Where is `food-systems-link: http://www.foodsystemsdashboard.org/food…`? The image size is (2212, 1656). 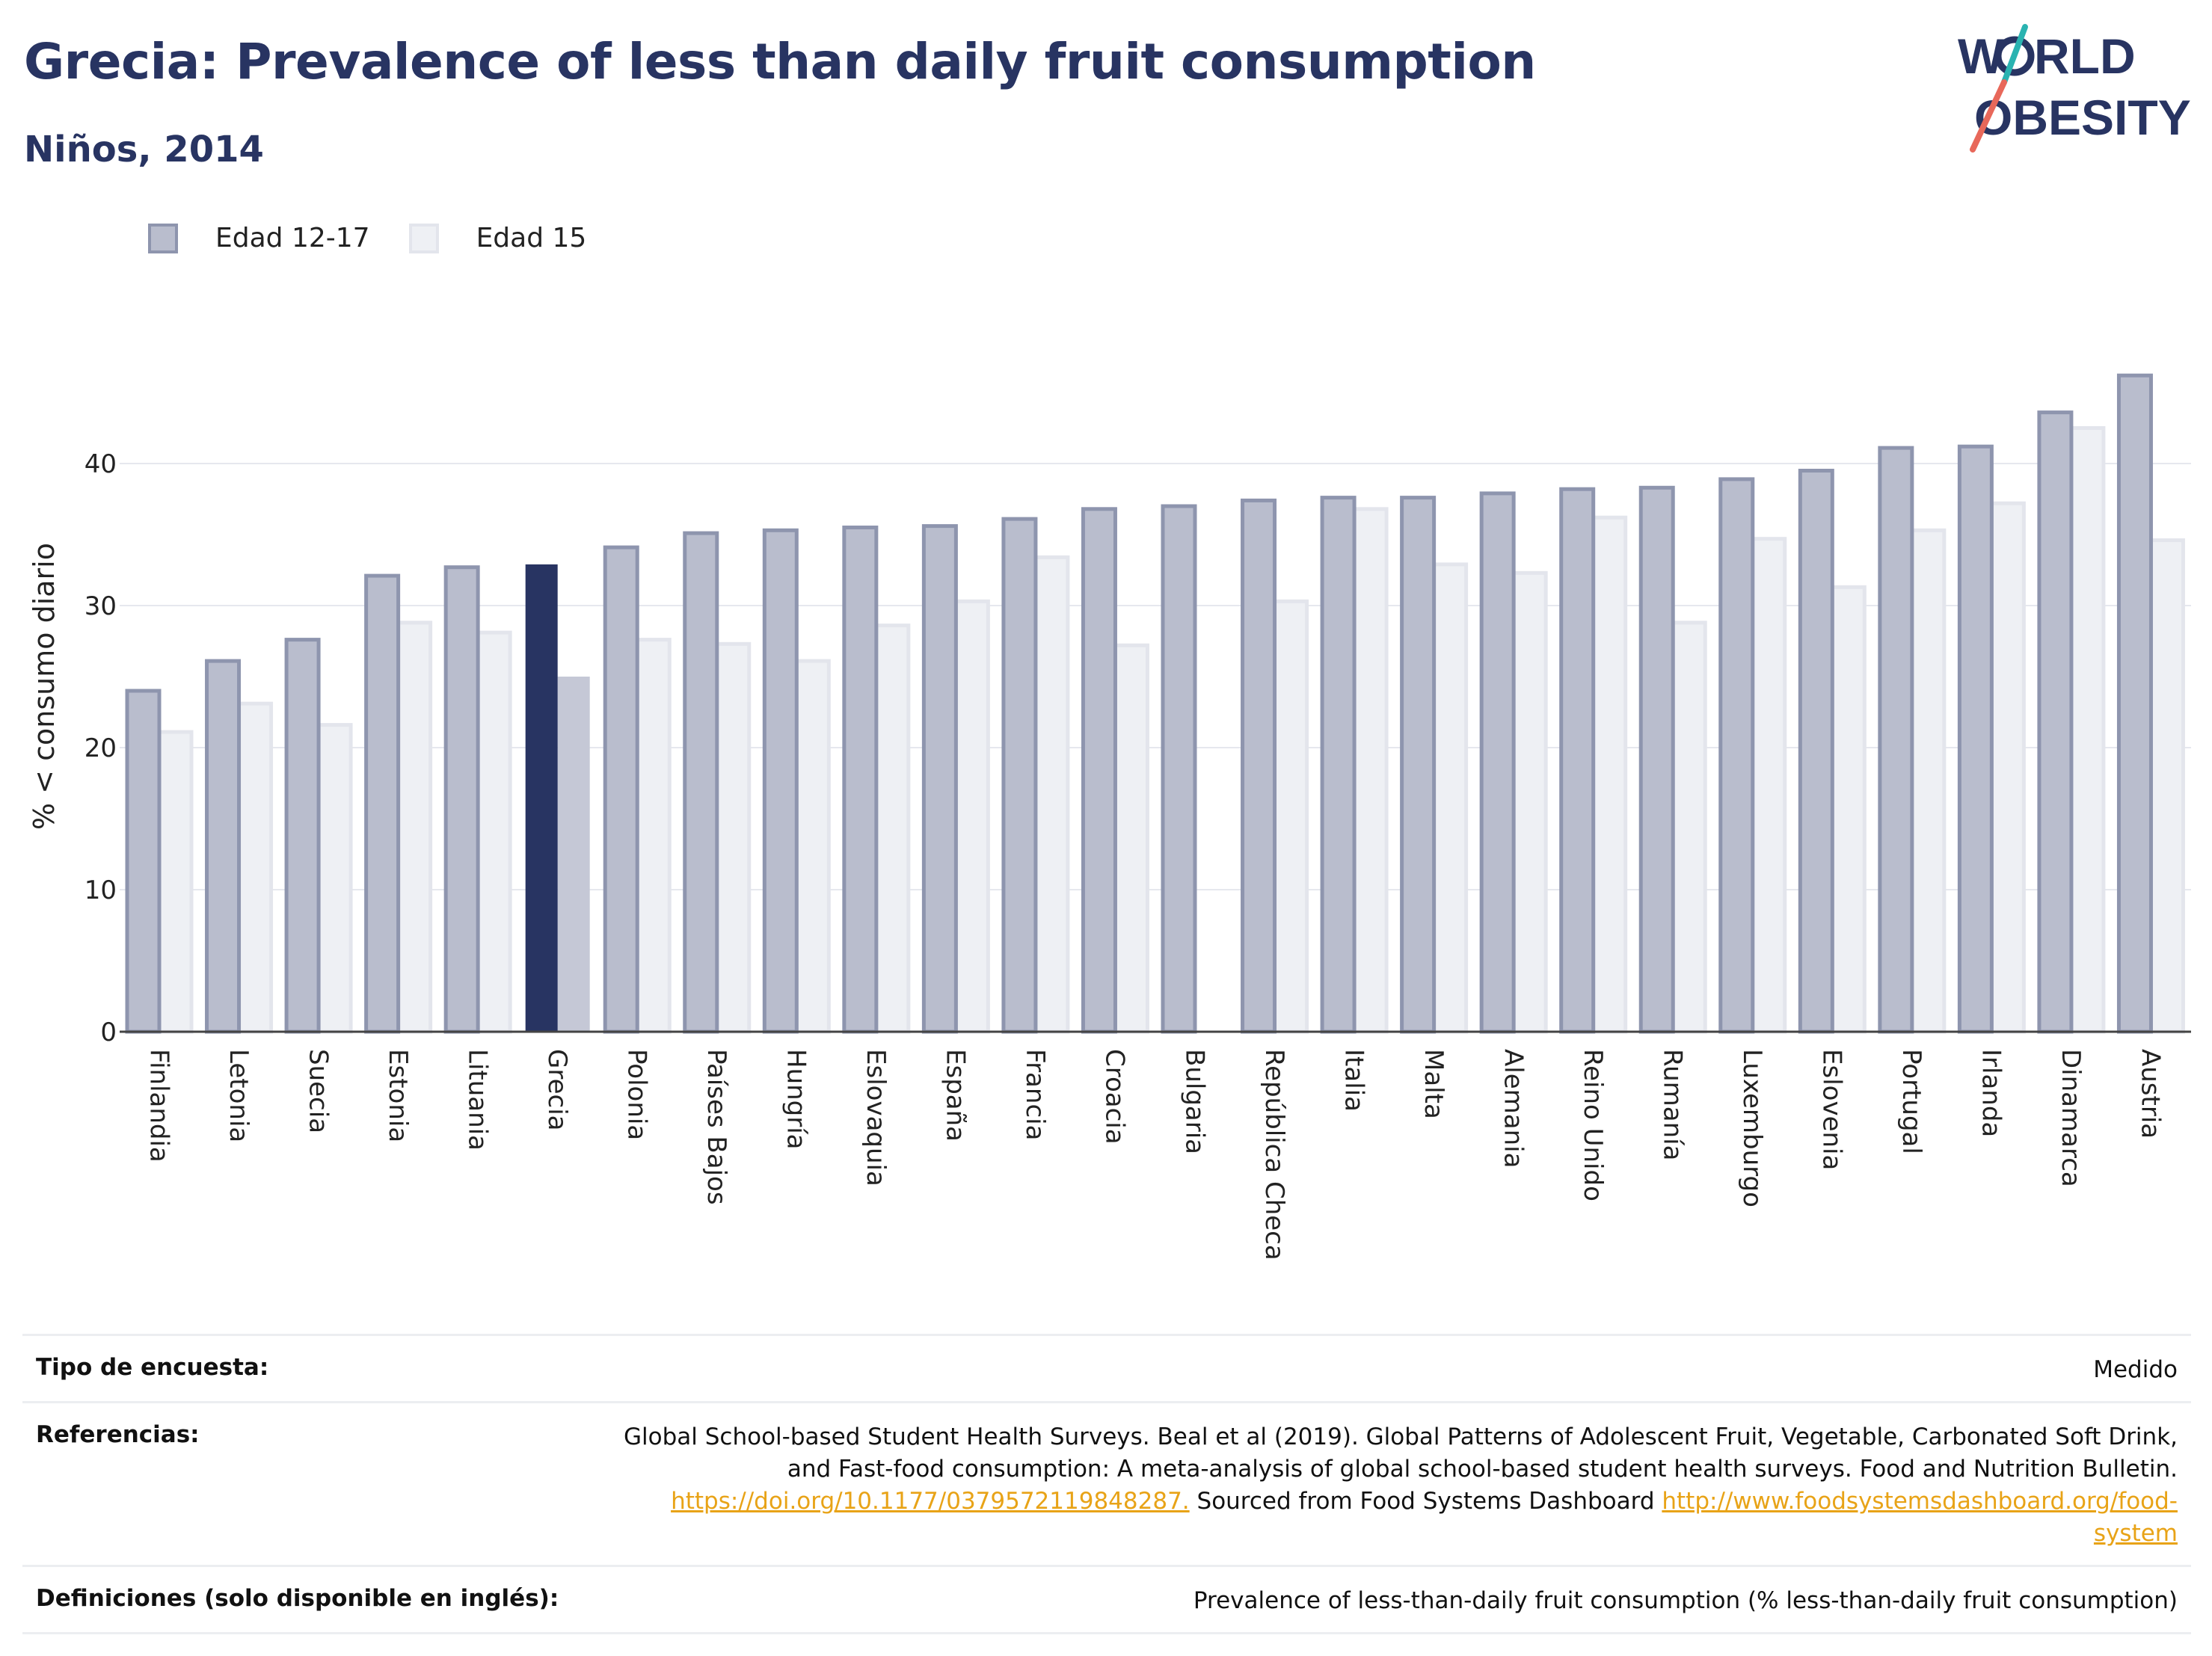
food-systems-link: http://www.foodsystemsdashboard.org/food… is located at coordinates (1920, 1517).